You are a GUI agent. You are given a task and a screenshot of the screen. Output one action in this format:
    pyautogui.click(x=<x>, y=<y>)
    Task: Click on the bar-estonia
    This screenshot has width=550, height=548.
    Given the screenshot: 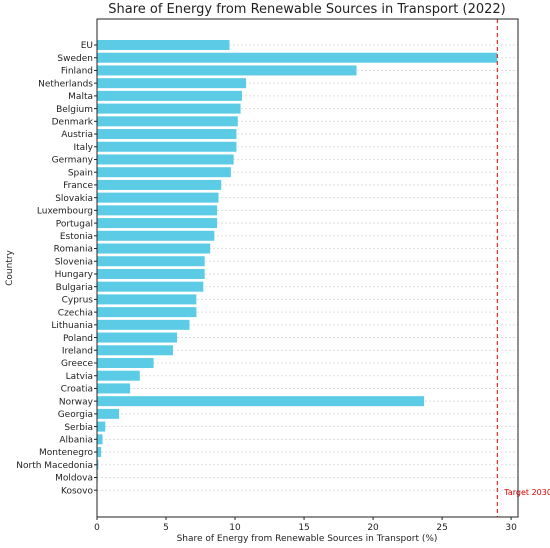 What is the action you would take?
    pyautogui.click(x=156, y=235)
    